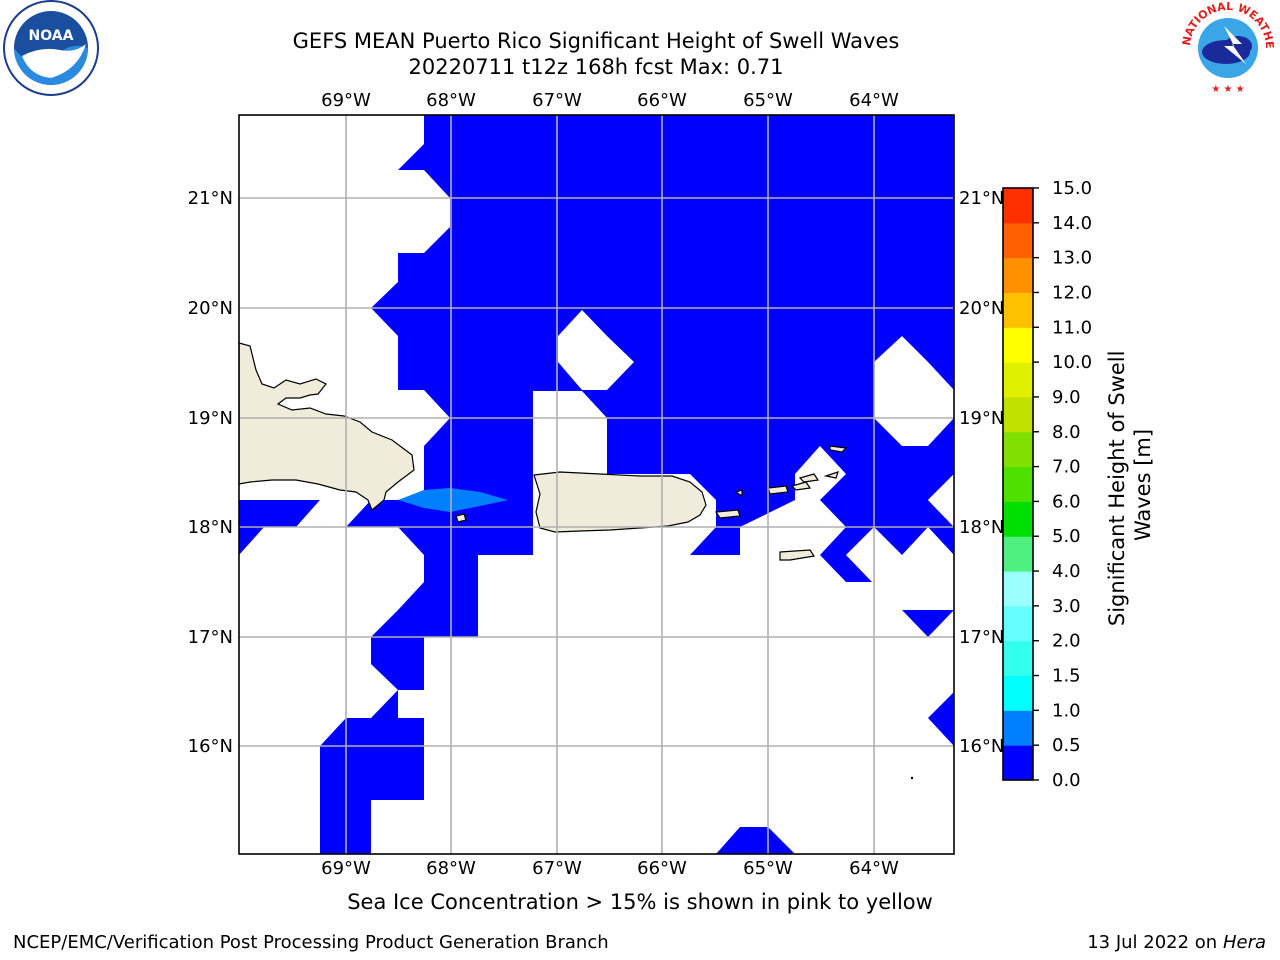 Image resolution: width=1280 pixels, height=960 pixels. I want to click on lon-label-top: 67°W, so click(557, 100).